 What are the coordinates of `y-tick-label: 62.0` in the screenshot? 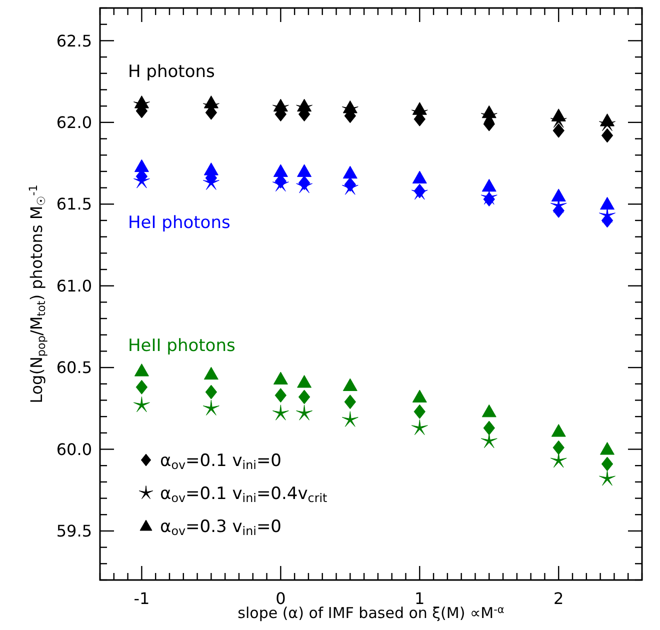 It's located at (74, 122).